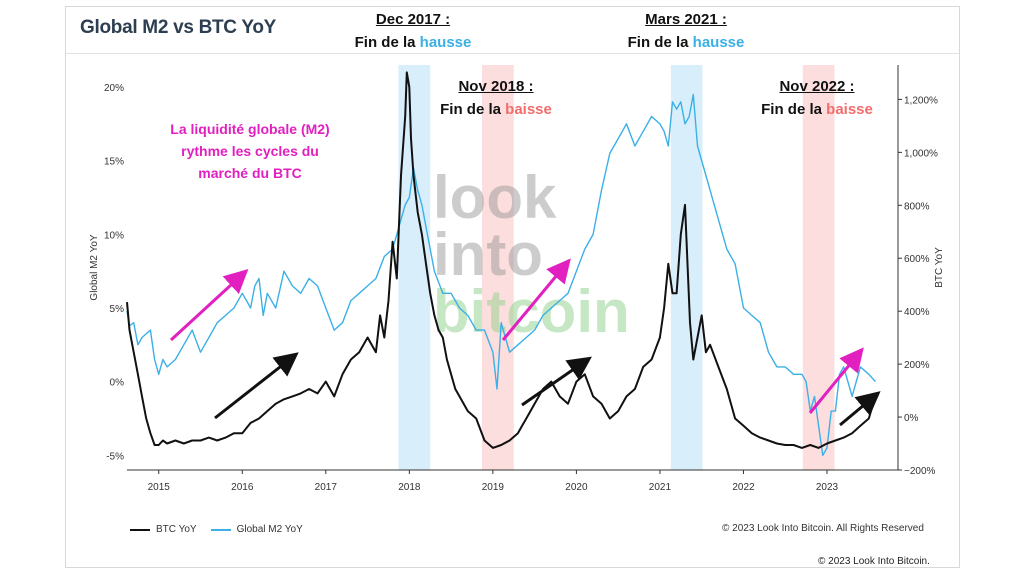 The height and width of the screenshot is (576, 1024). Describe the element at coordinates (250, 129) in the screenshot. I see `liquidity-message-line-1: La liquidité globale (M2)` at that location.